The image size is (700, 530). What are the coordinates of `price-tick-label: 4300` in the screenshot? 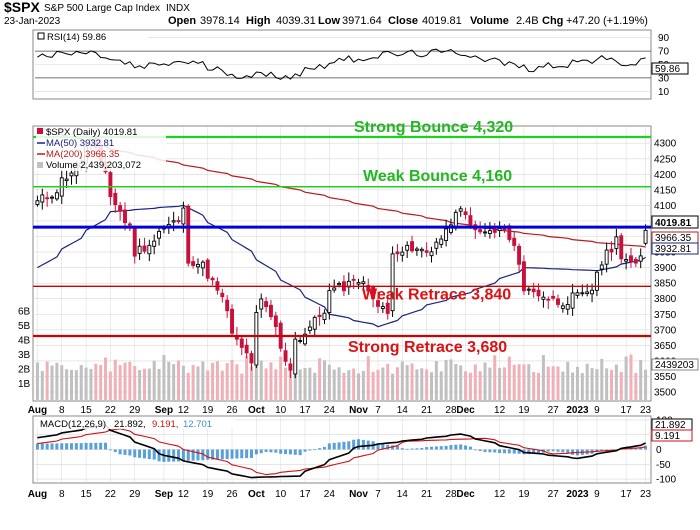 It's located at (665, 144).